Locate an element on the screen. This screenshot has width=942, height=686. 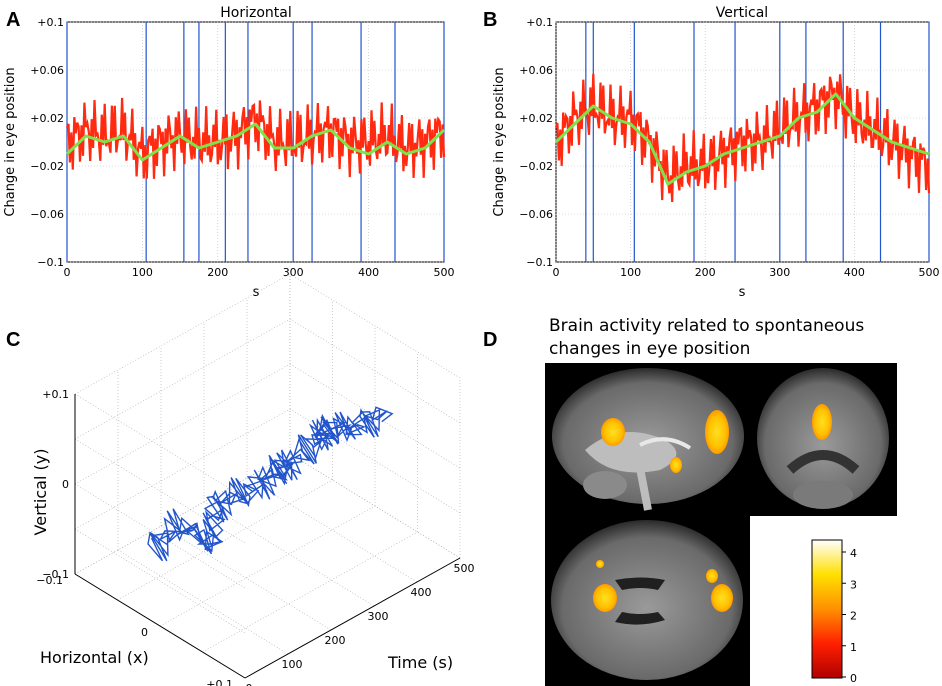
time-tick-label: 0 is located at coordinates (249, 684).